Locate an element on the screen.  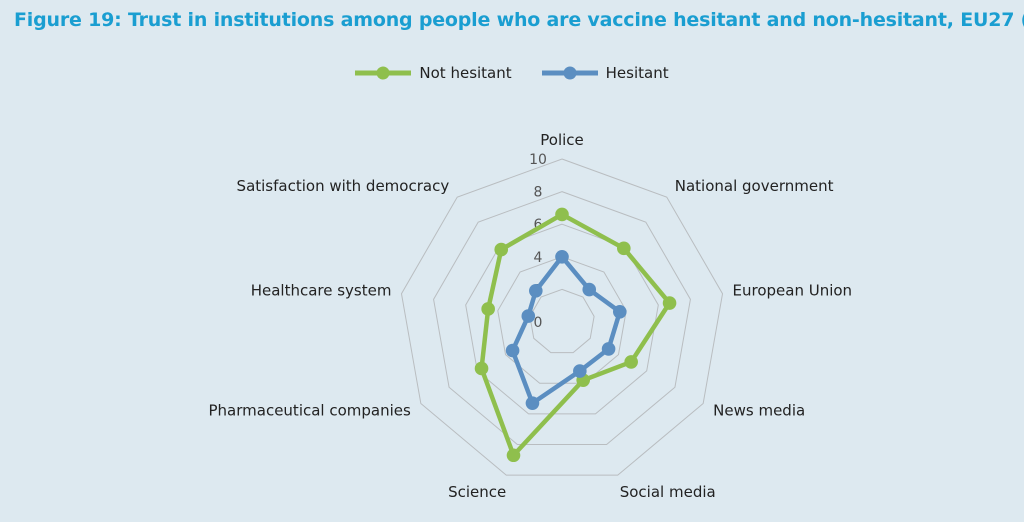
legend-item-hesitant: Hesitant is located at coordinates (605, 73).